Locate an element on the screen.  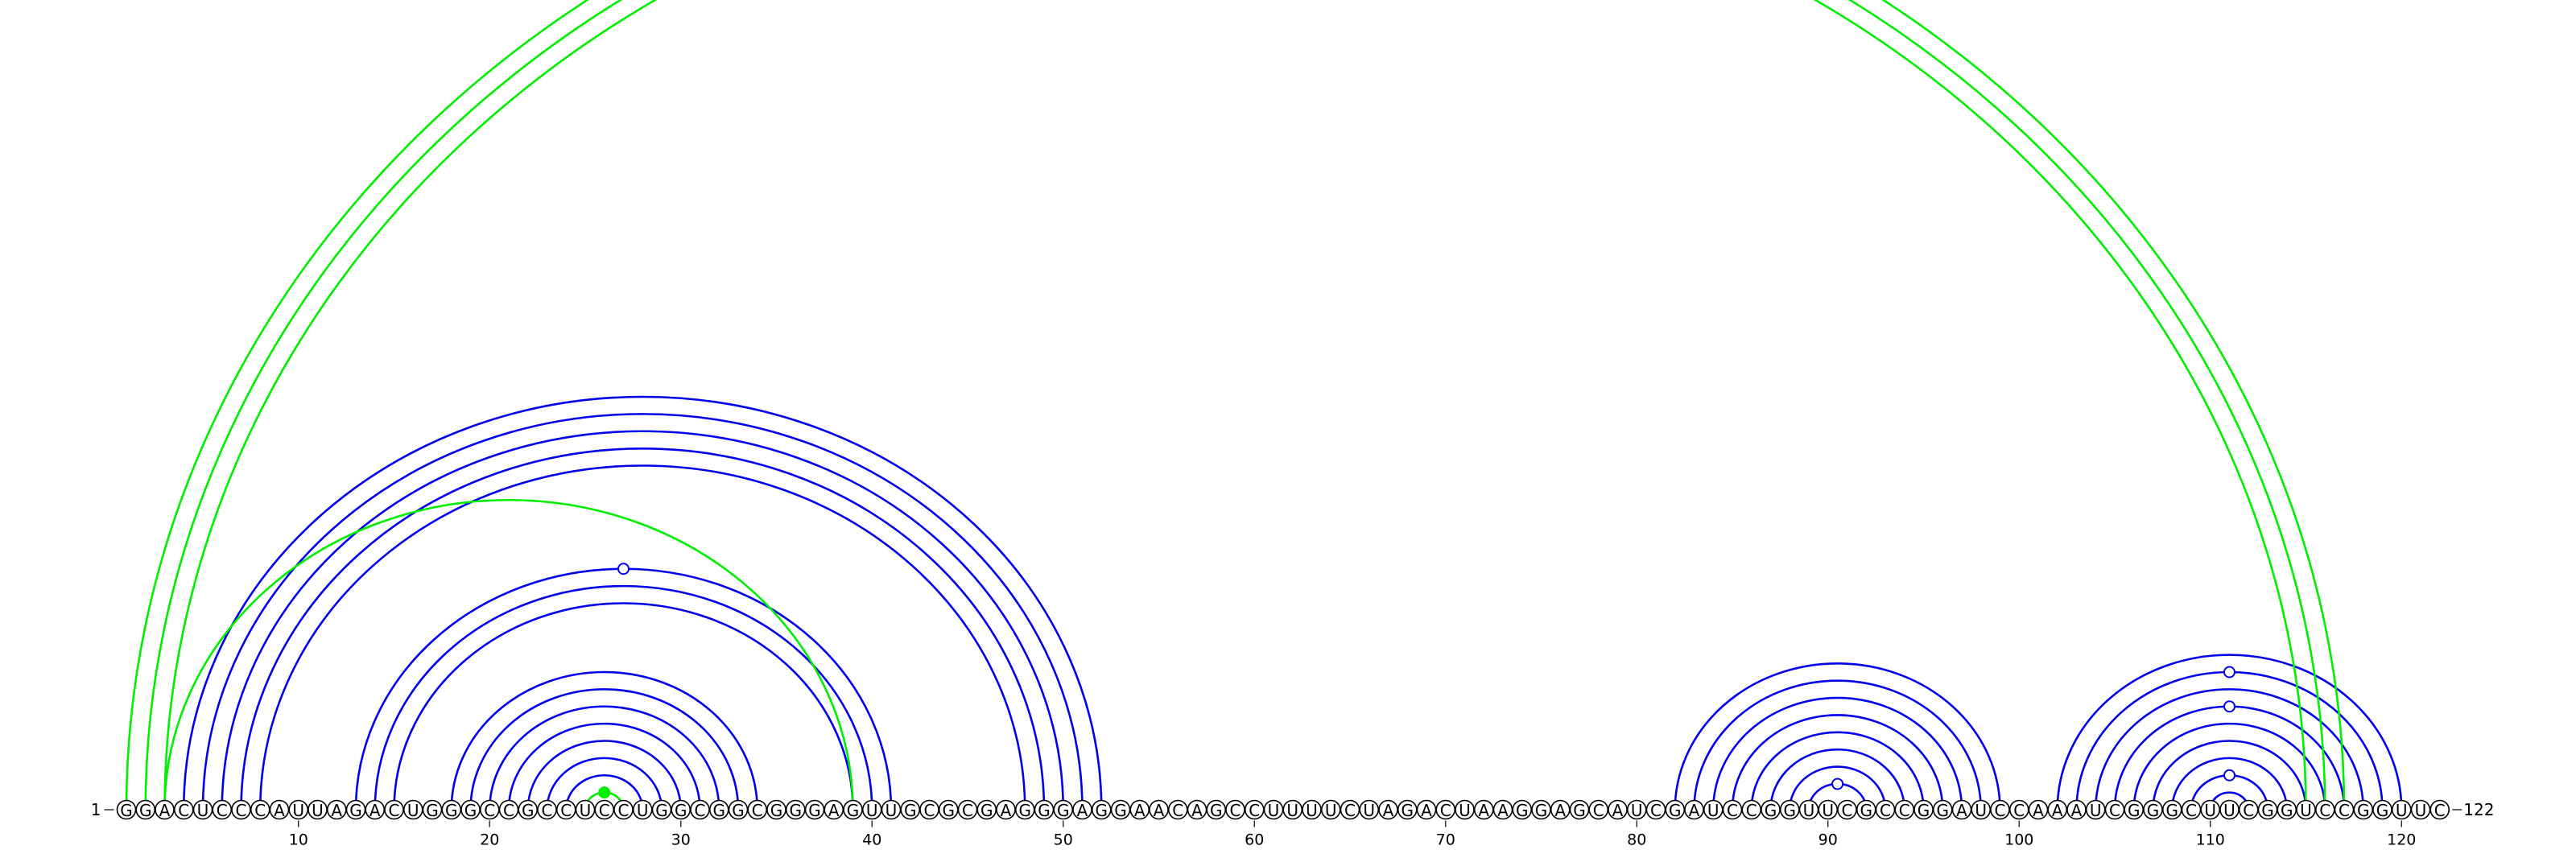
position-axis: 10 20 30 40 50 60 70 80 90 100 110 120 is located at coordinates (1283, 829).